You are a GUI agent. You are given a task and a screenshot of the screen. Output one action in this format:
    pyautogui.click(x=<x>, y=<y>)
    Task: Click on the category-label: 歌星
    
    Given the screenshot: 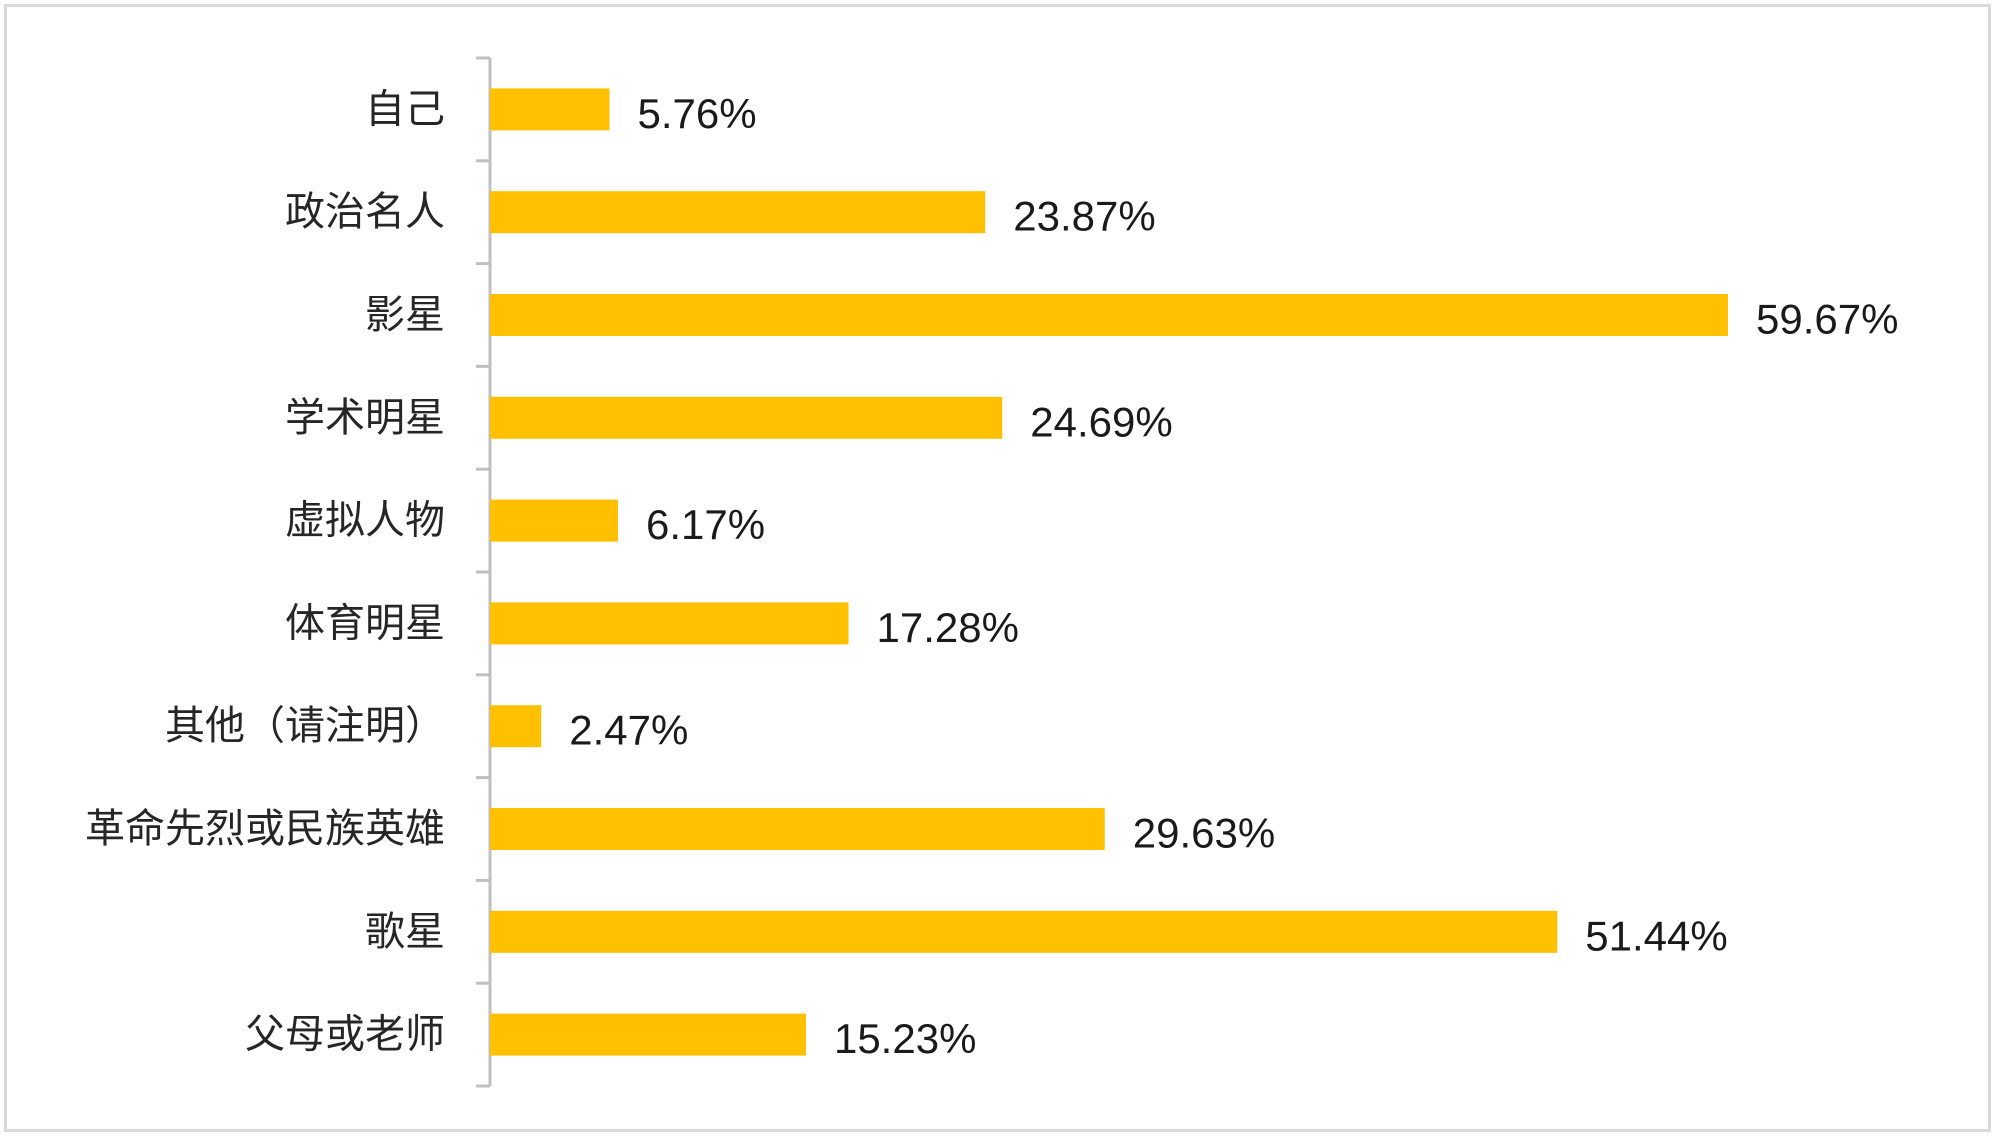 What is the action you would take?
    pyautogui.click(x=405, y=932)
    